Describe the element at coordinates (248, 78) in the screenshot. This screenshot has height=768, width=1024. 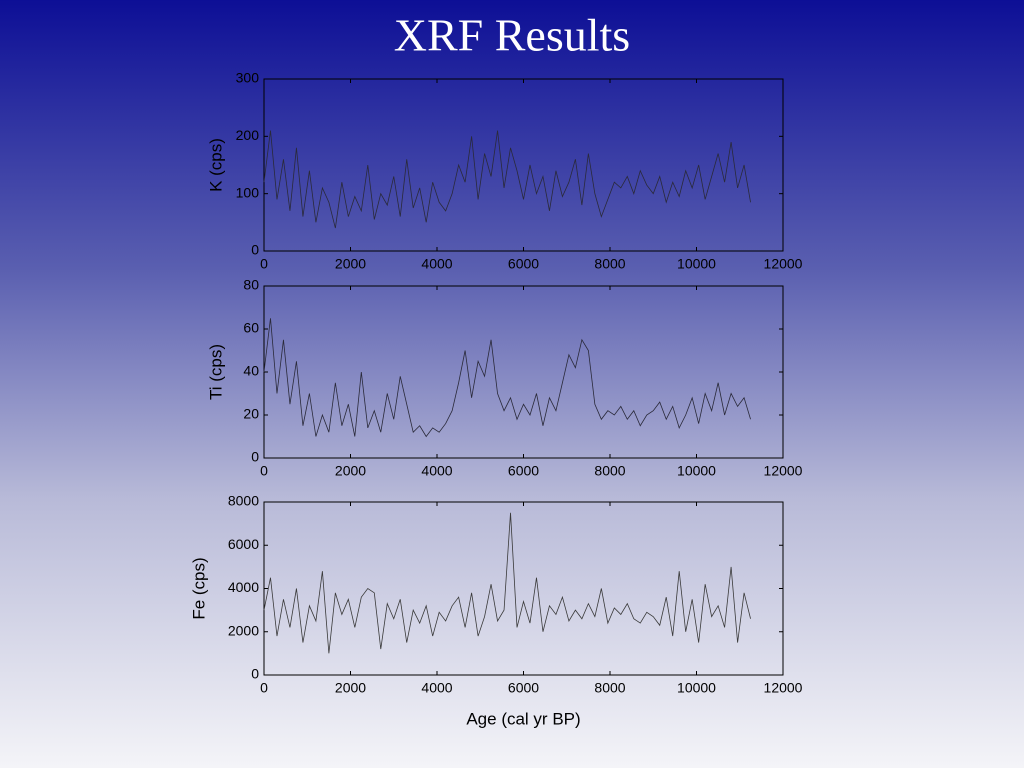
I see `y-tick-label: 300` at that location.